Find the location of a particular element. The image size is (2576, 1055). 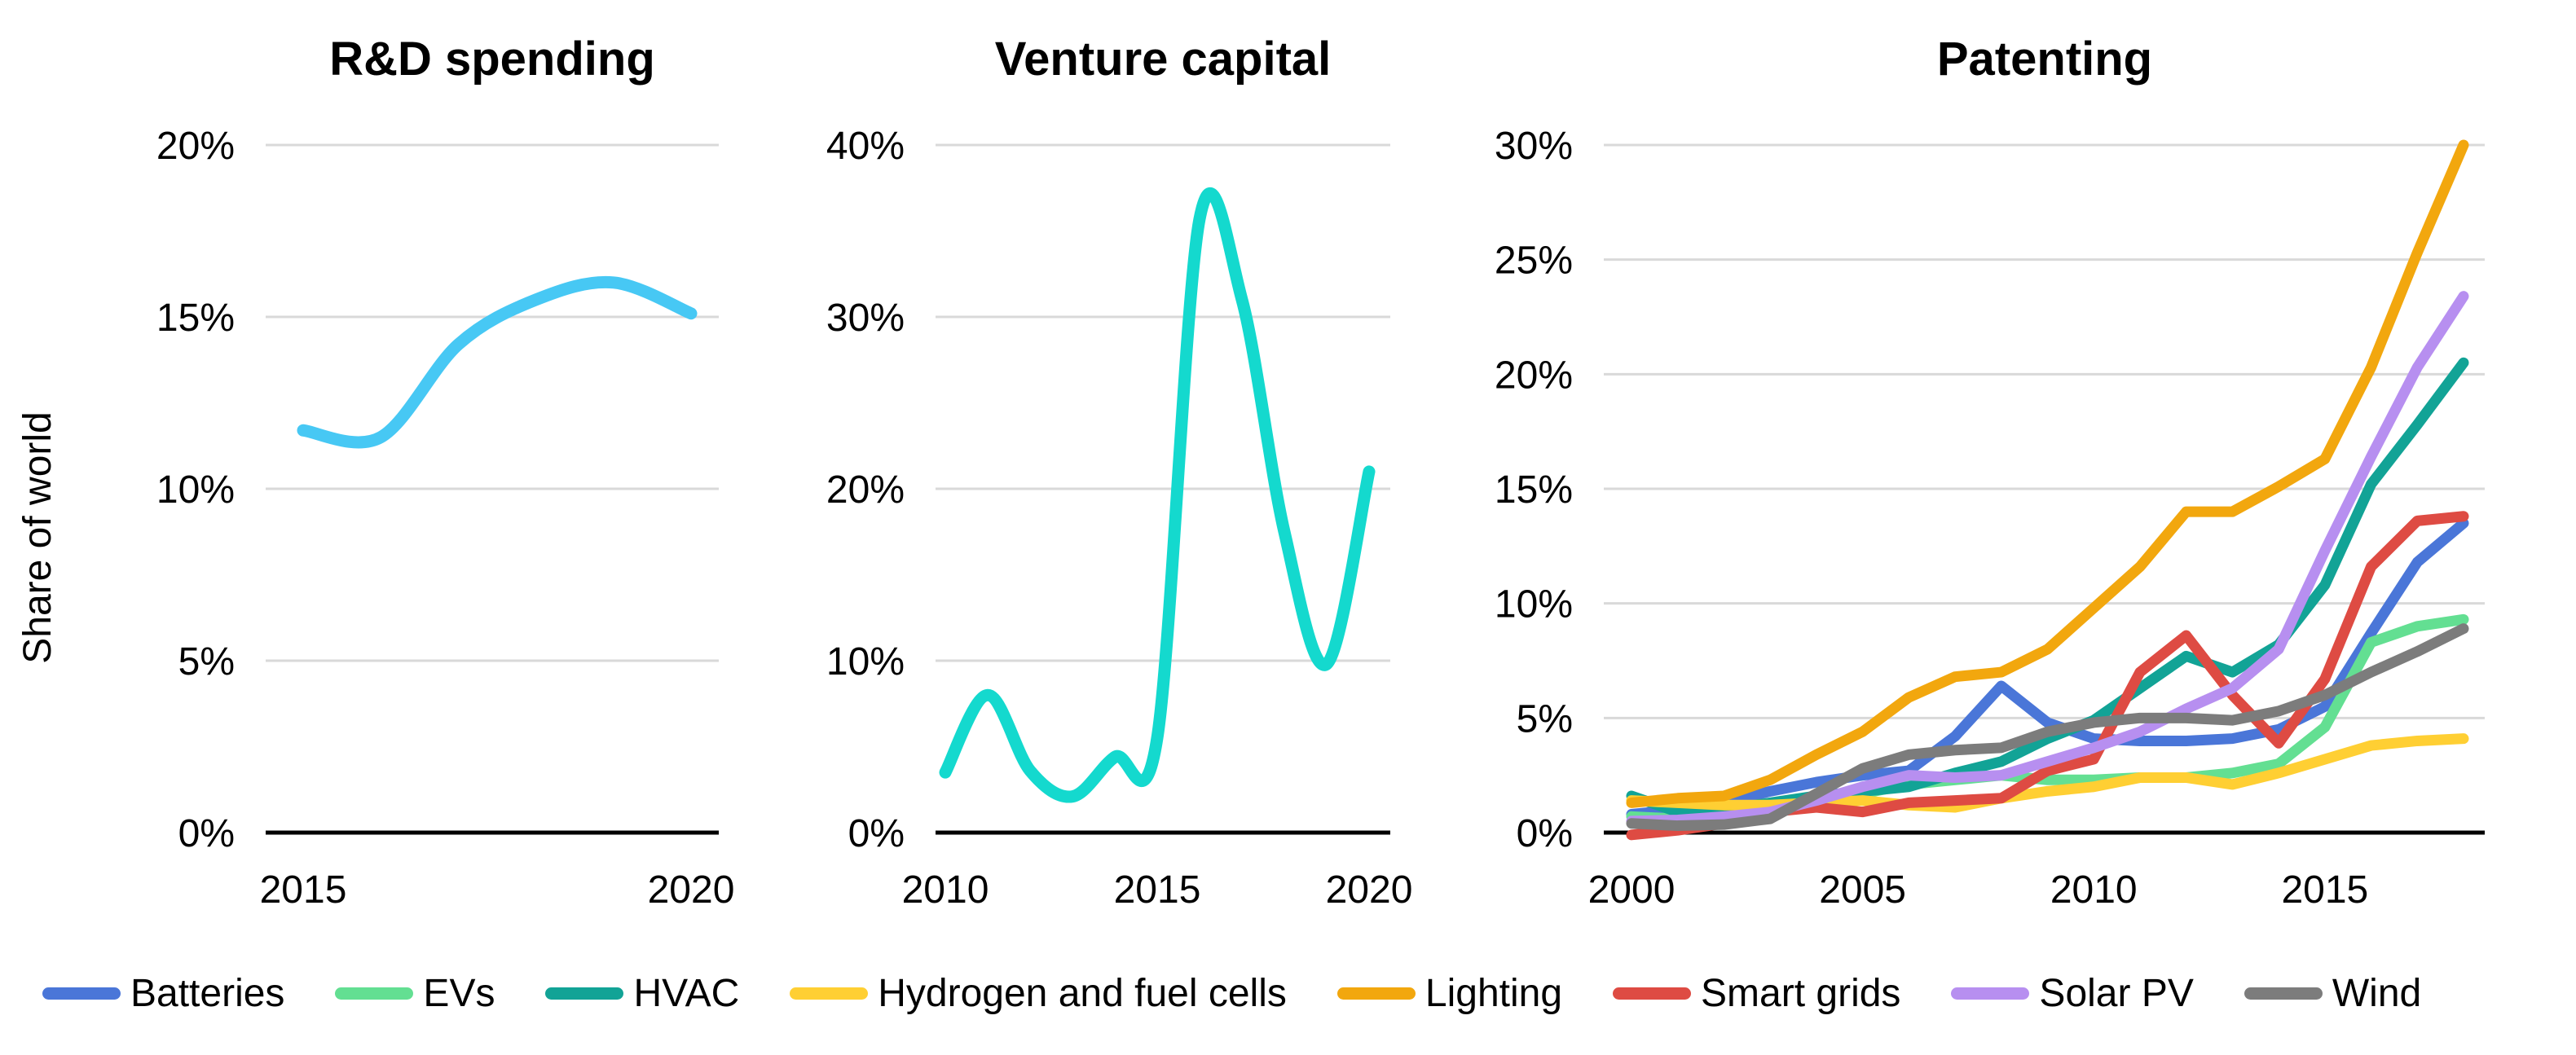

series-line-hydrogen-and-fuel-cells is located at coordinates (2048, 773).